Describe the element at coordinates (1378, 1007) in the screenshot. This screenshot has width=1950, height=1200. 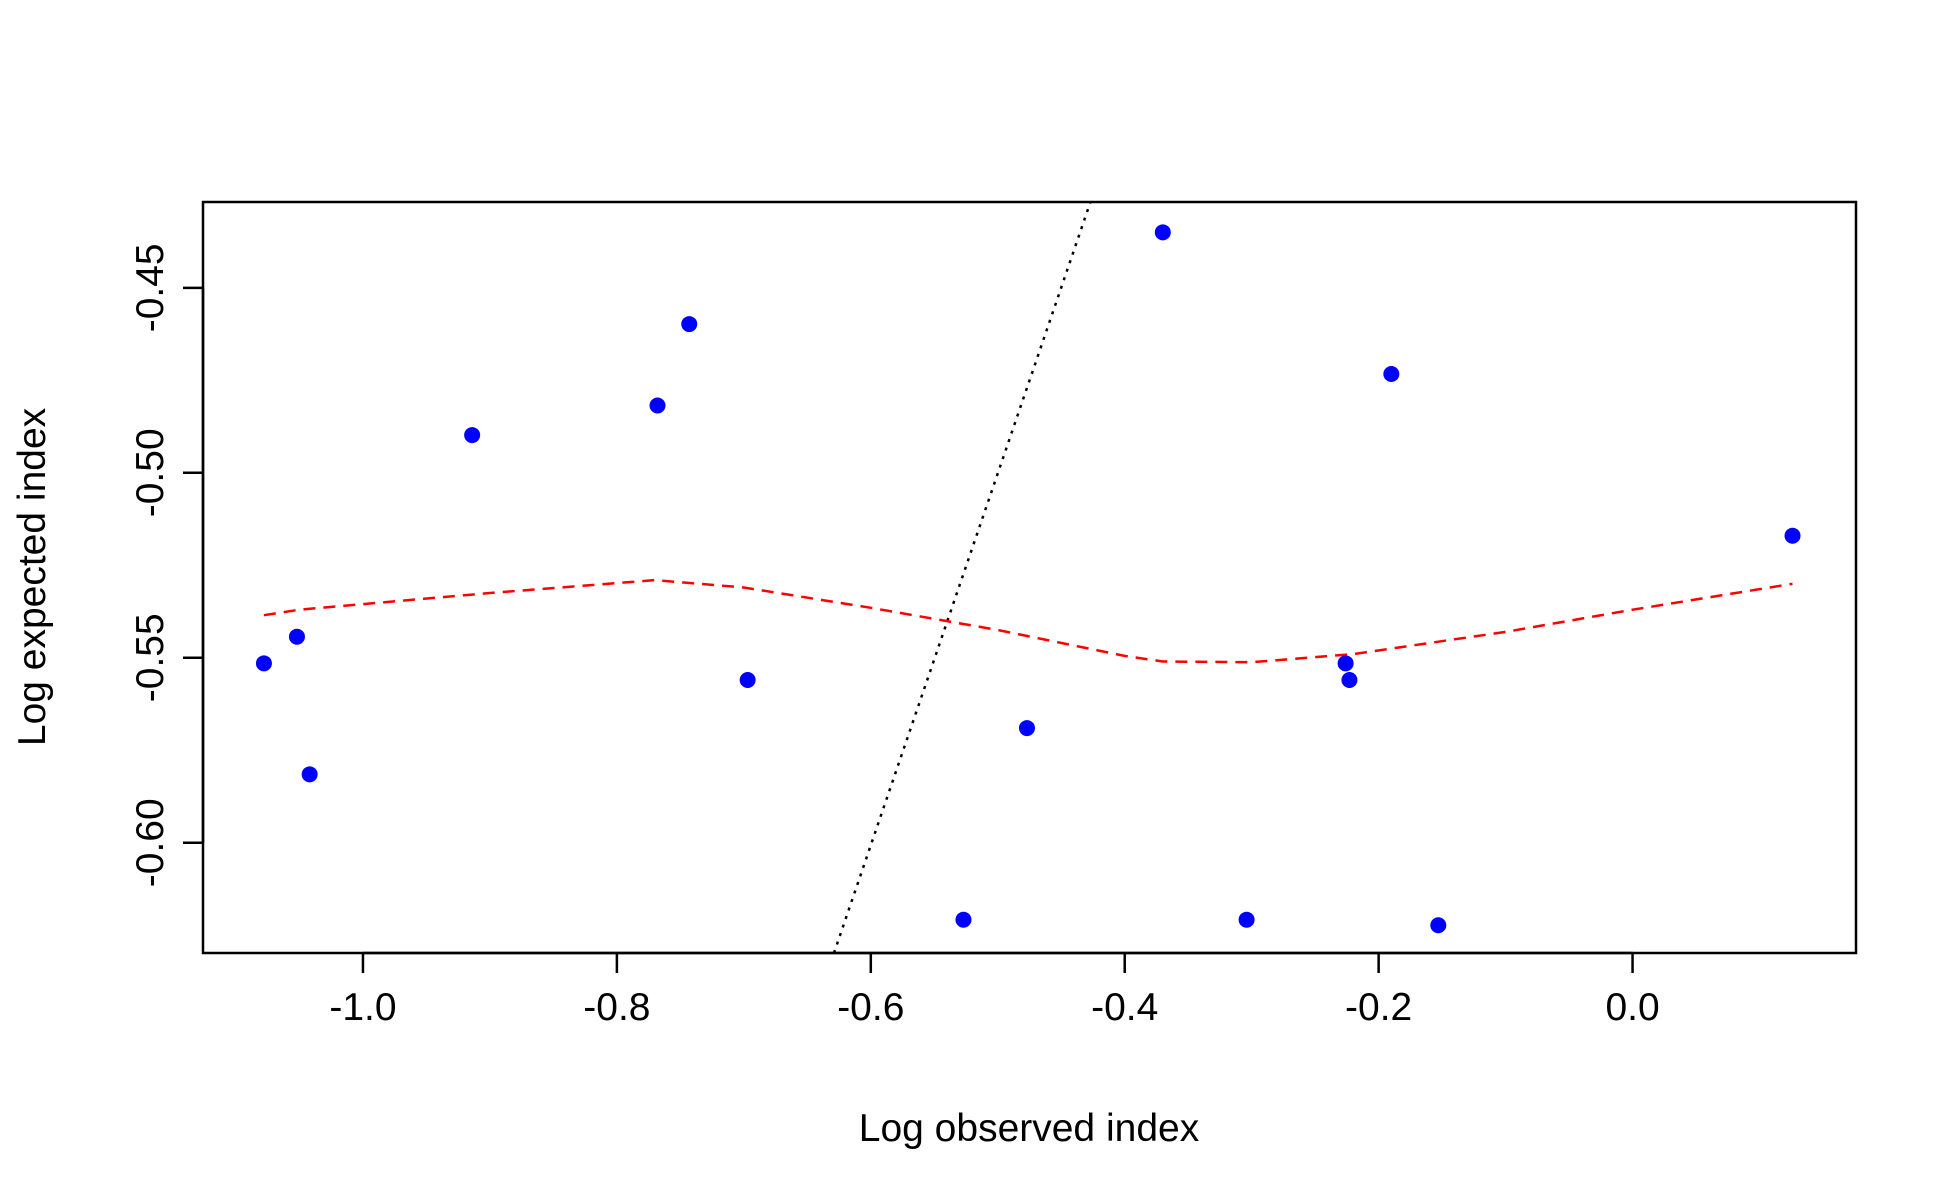
I see `x-tick-label: -0.2` at that location.